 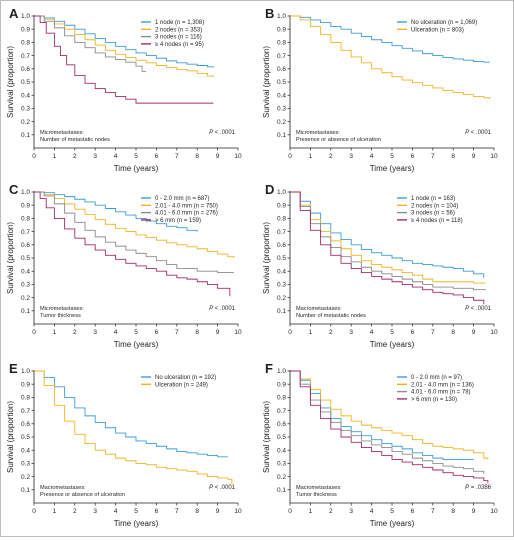 I want to click on panel-d-x-tick-label: 5, so click(x=392, y=332).